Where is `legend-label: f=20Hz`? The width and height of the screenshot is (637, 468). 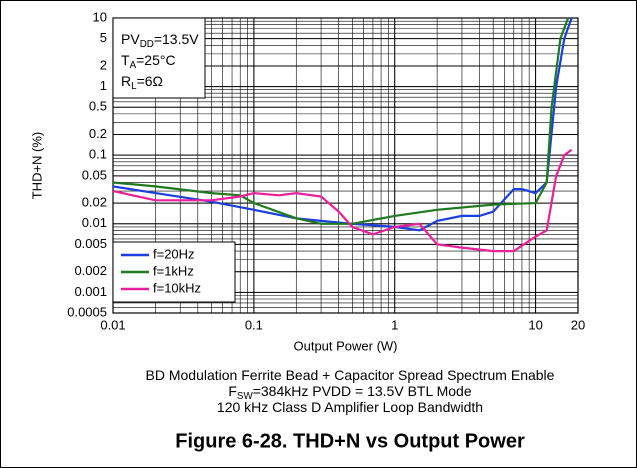 legend-label: f=20Hz is located at coordinates (174, 253).